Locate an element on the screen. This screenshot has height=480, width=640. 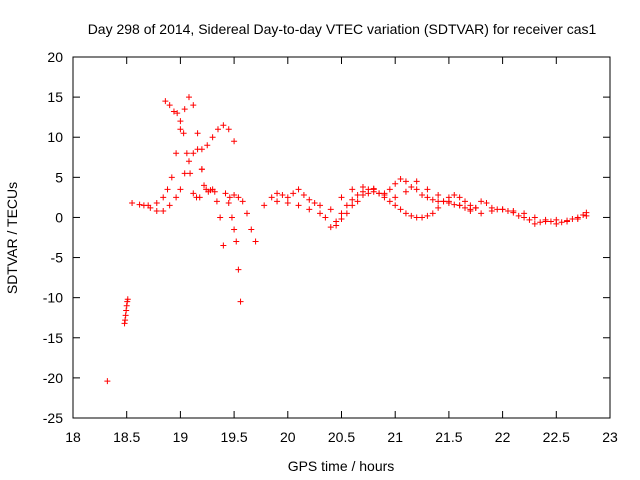
series-arc-e is located at coordinates (240, 217).